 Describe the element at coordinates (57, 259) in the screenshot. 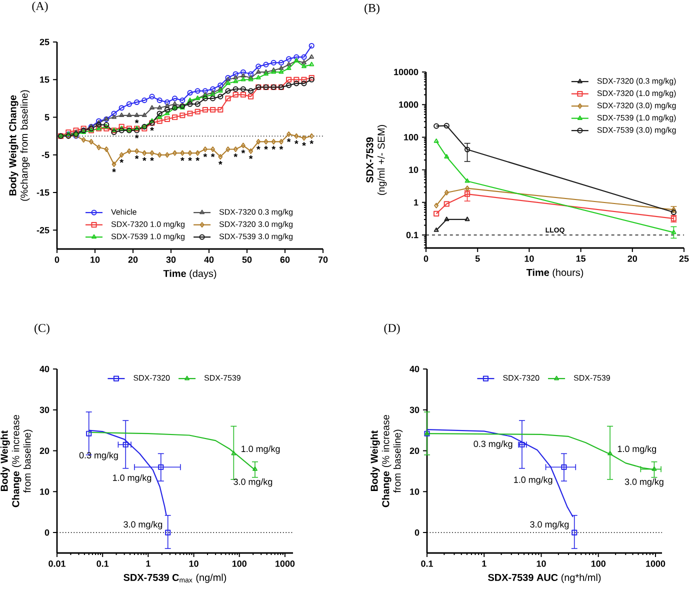

I see `x-tick-label: 0` at that location.